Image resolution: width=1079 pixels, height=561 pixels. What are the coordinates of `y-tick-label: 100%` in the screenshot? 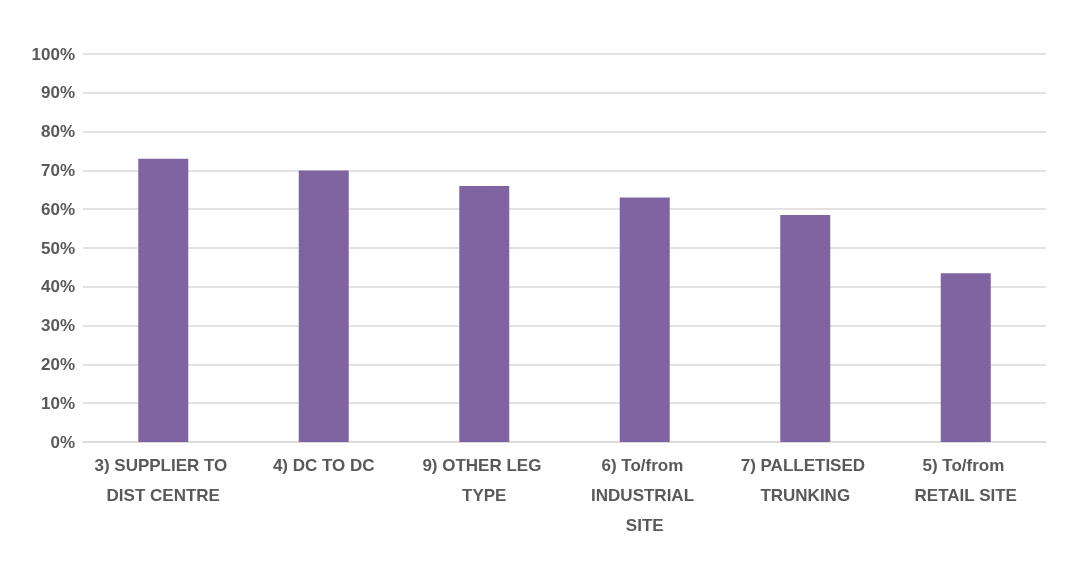 It's located at (53, 54).